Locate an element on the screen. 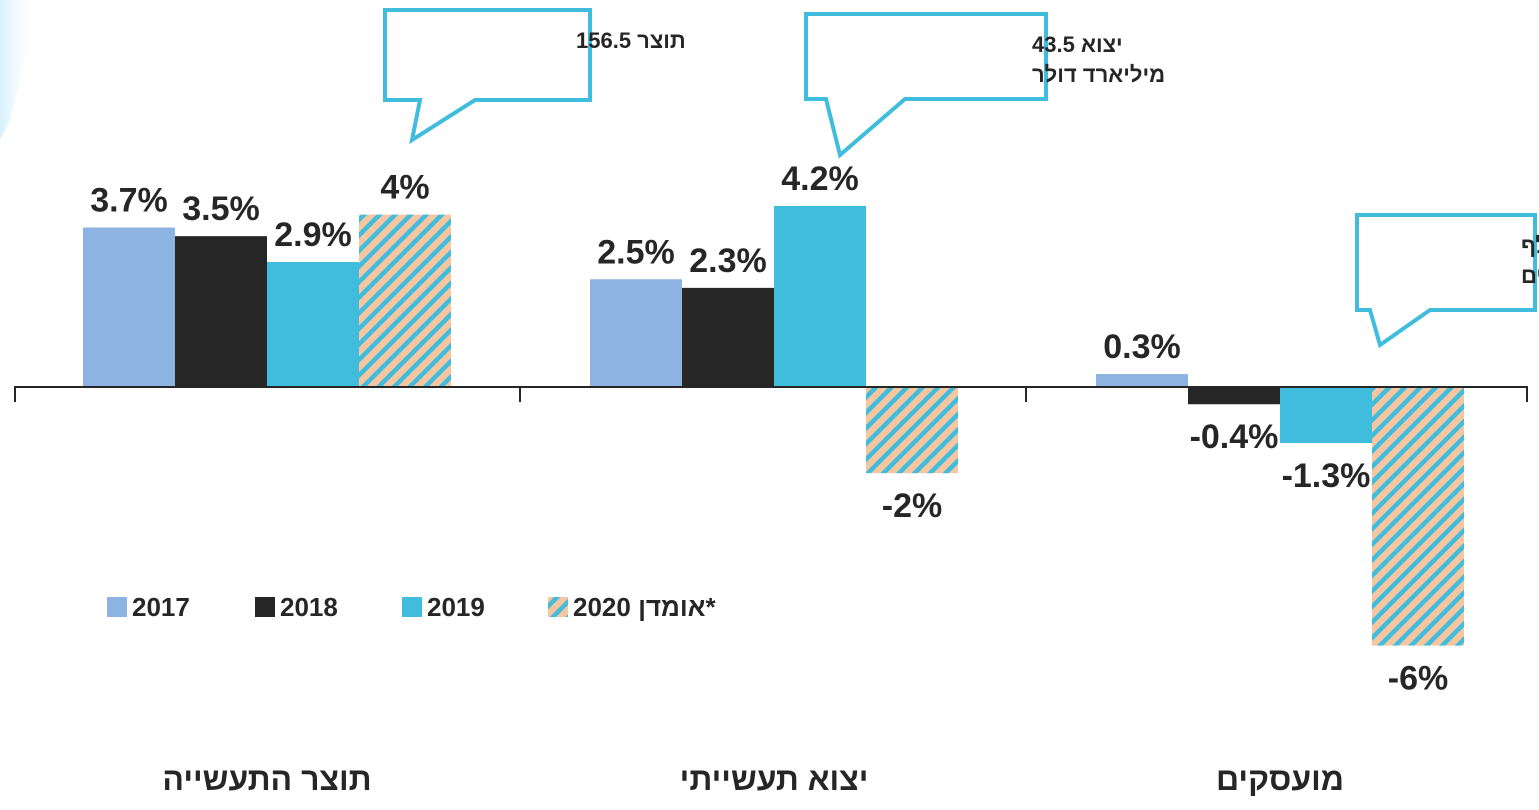 This screenshot has width=1539, height=810. data-label: 0.3% is located at coordinates (1142, 347).